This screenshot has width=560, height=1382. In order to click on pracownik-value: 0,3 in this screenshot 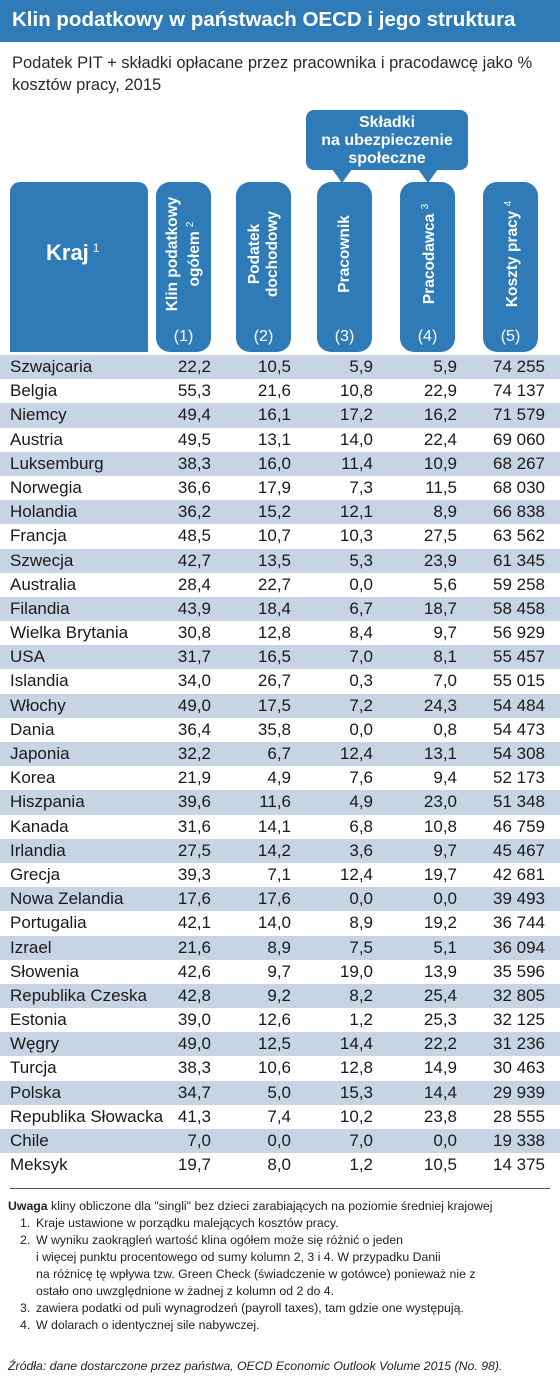, I will do `click(361, 681)`.